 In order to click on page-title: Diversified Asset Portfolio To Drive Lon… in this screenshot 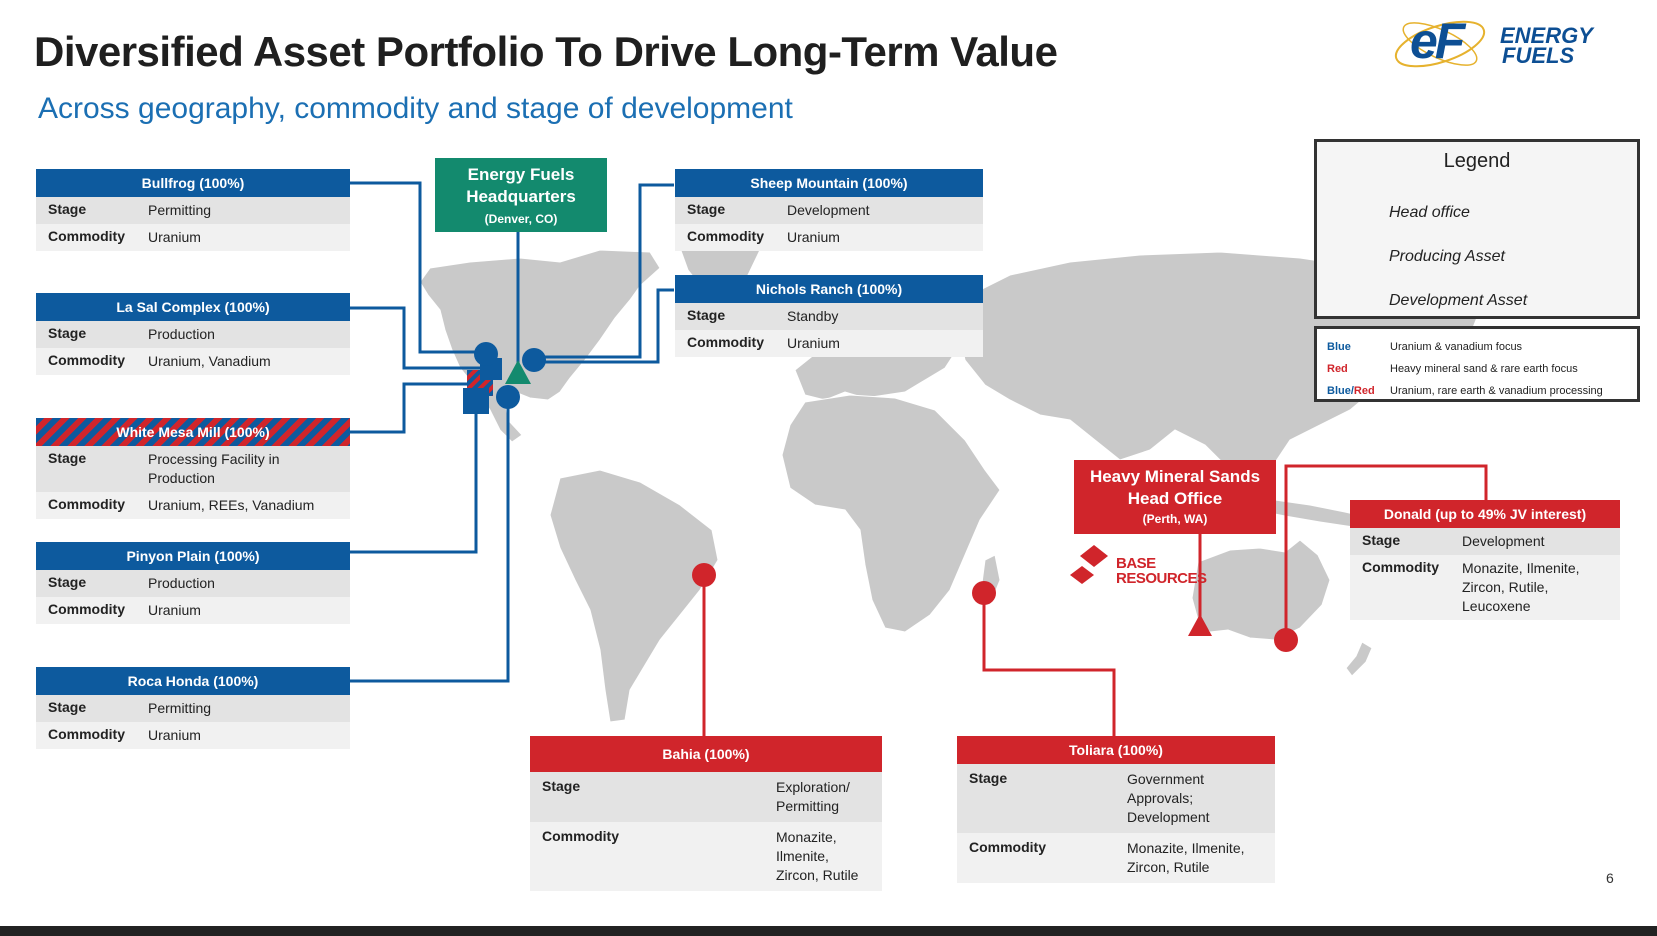, I will do `click(546, 51)`.